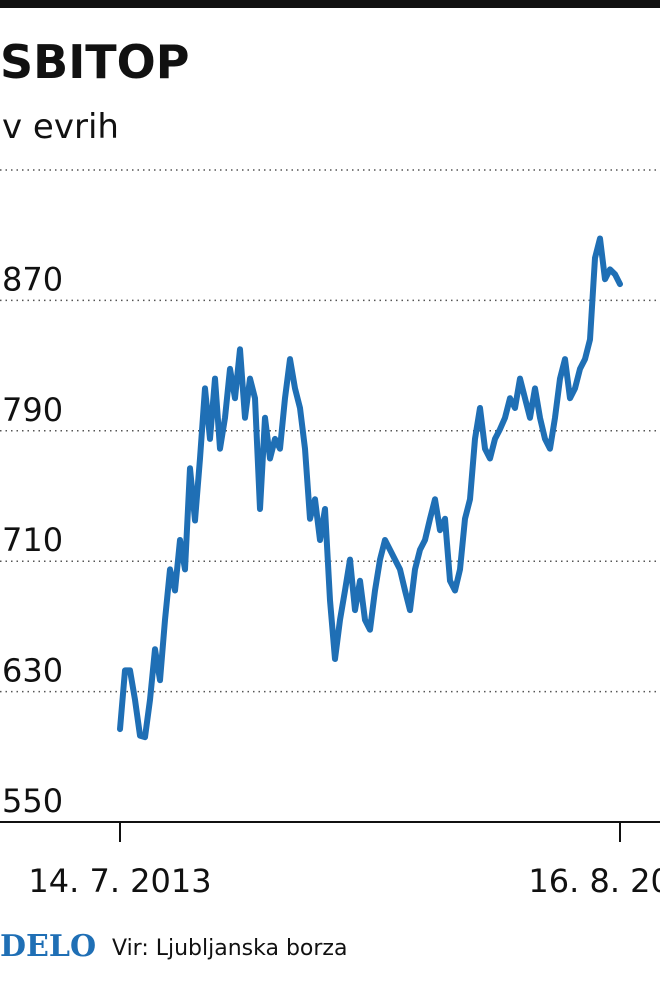  What do you see at coordinates (32, 540) in the screenshot?
I see `y-tick-label: 710` at bounding box center [32, 540].